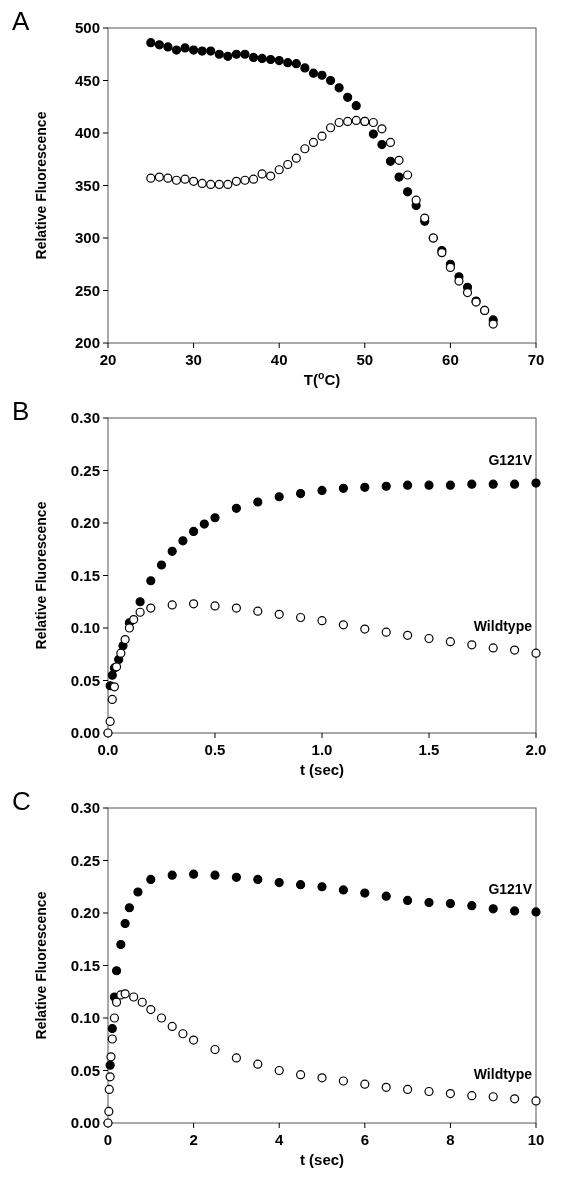 The image size is (564, 1190). What do you see at coordinates (364, 1139) in the screenshot?
I see `x-tick-label: 6` at bounding box center [364, 1139].